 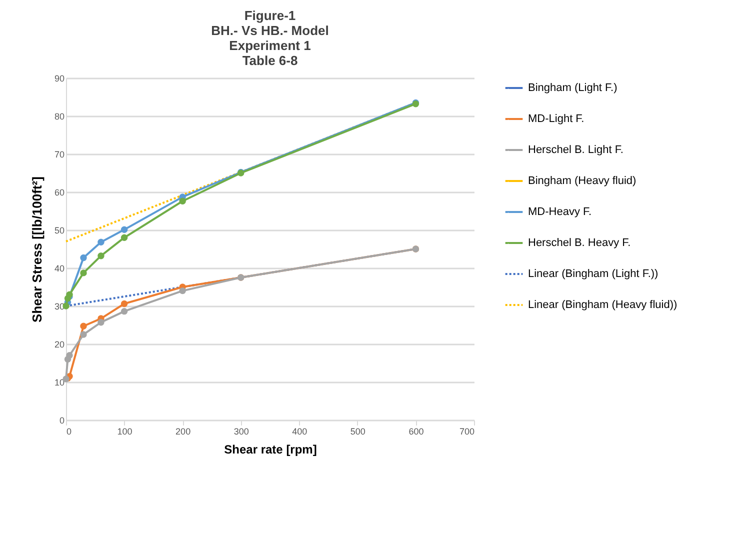 I want to click on x-tick-label: 700, so click(x=466, y=431).